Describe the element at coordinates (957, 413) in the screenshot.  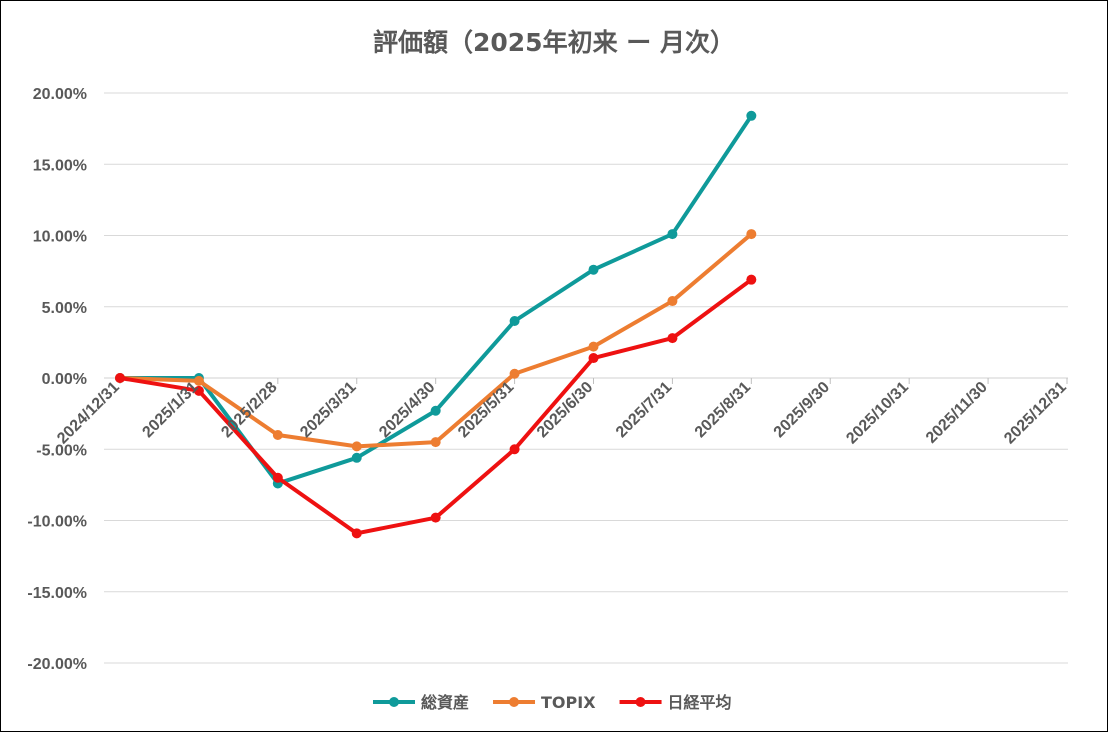
I see `x-tick-label: 2025/11/30` at that location.